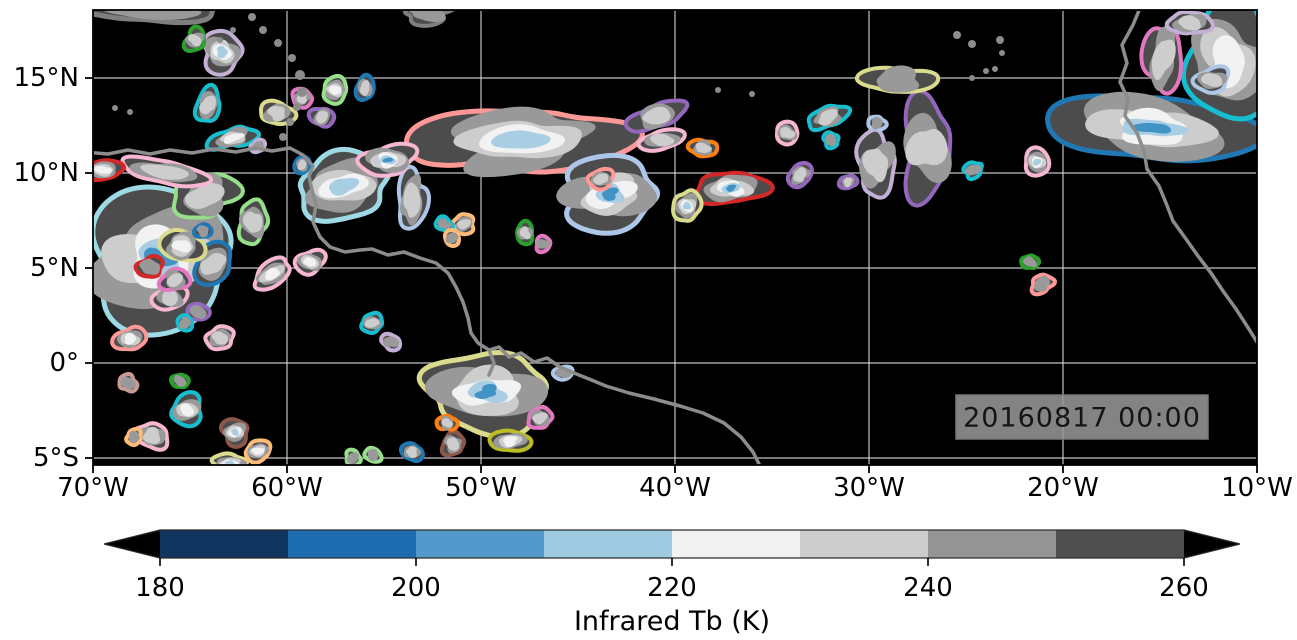  I want to click on colorbar-tick-label: 180, so click(160, 588).